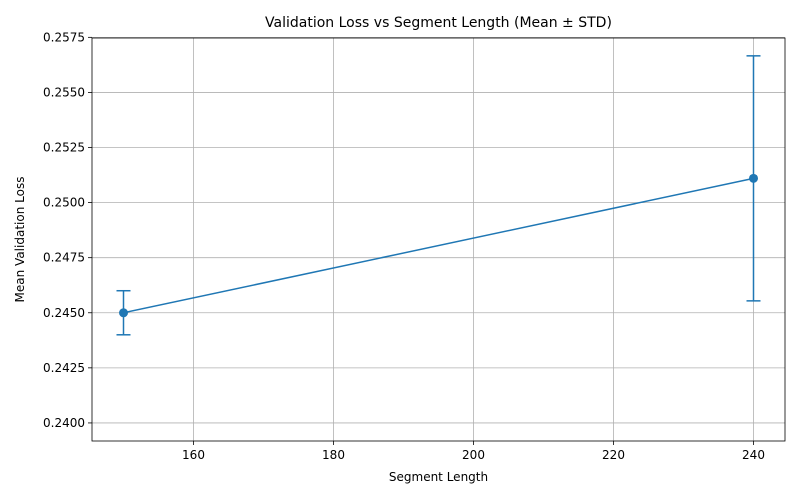 The height and width of the screenshot is (500, 800). Describe the element at coordinates (473, 455) in the screenshot. I see `x-tick-label: 200` at that location.